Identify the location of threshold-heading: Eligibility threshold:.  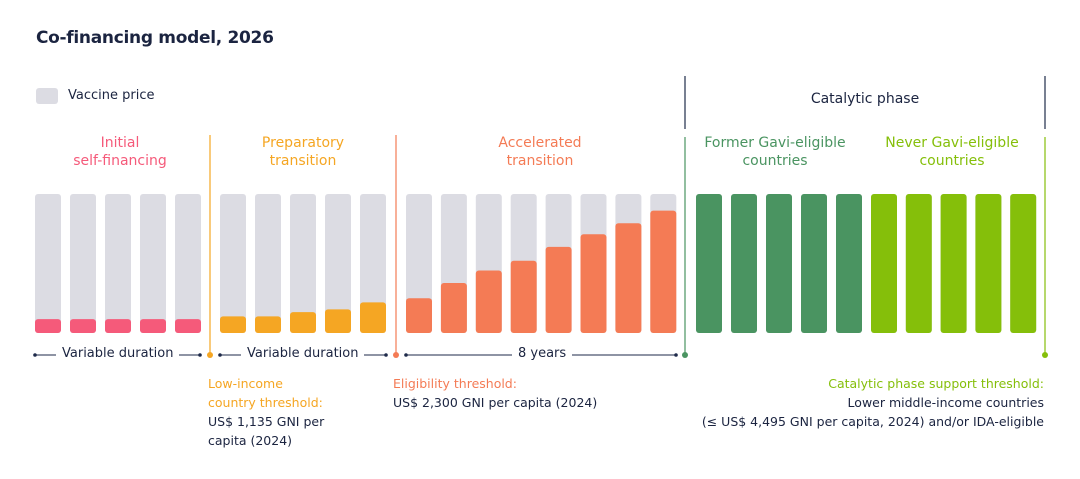
(455, 383).